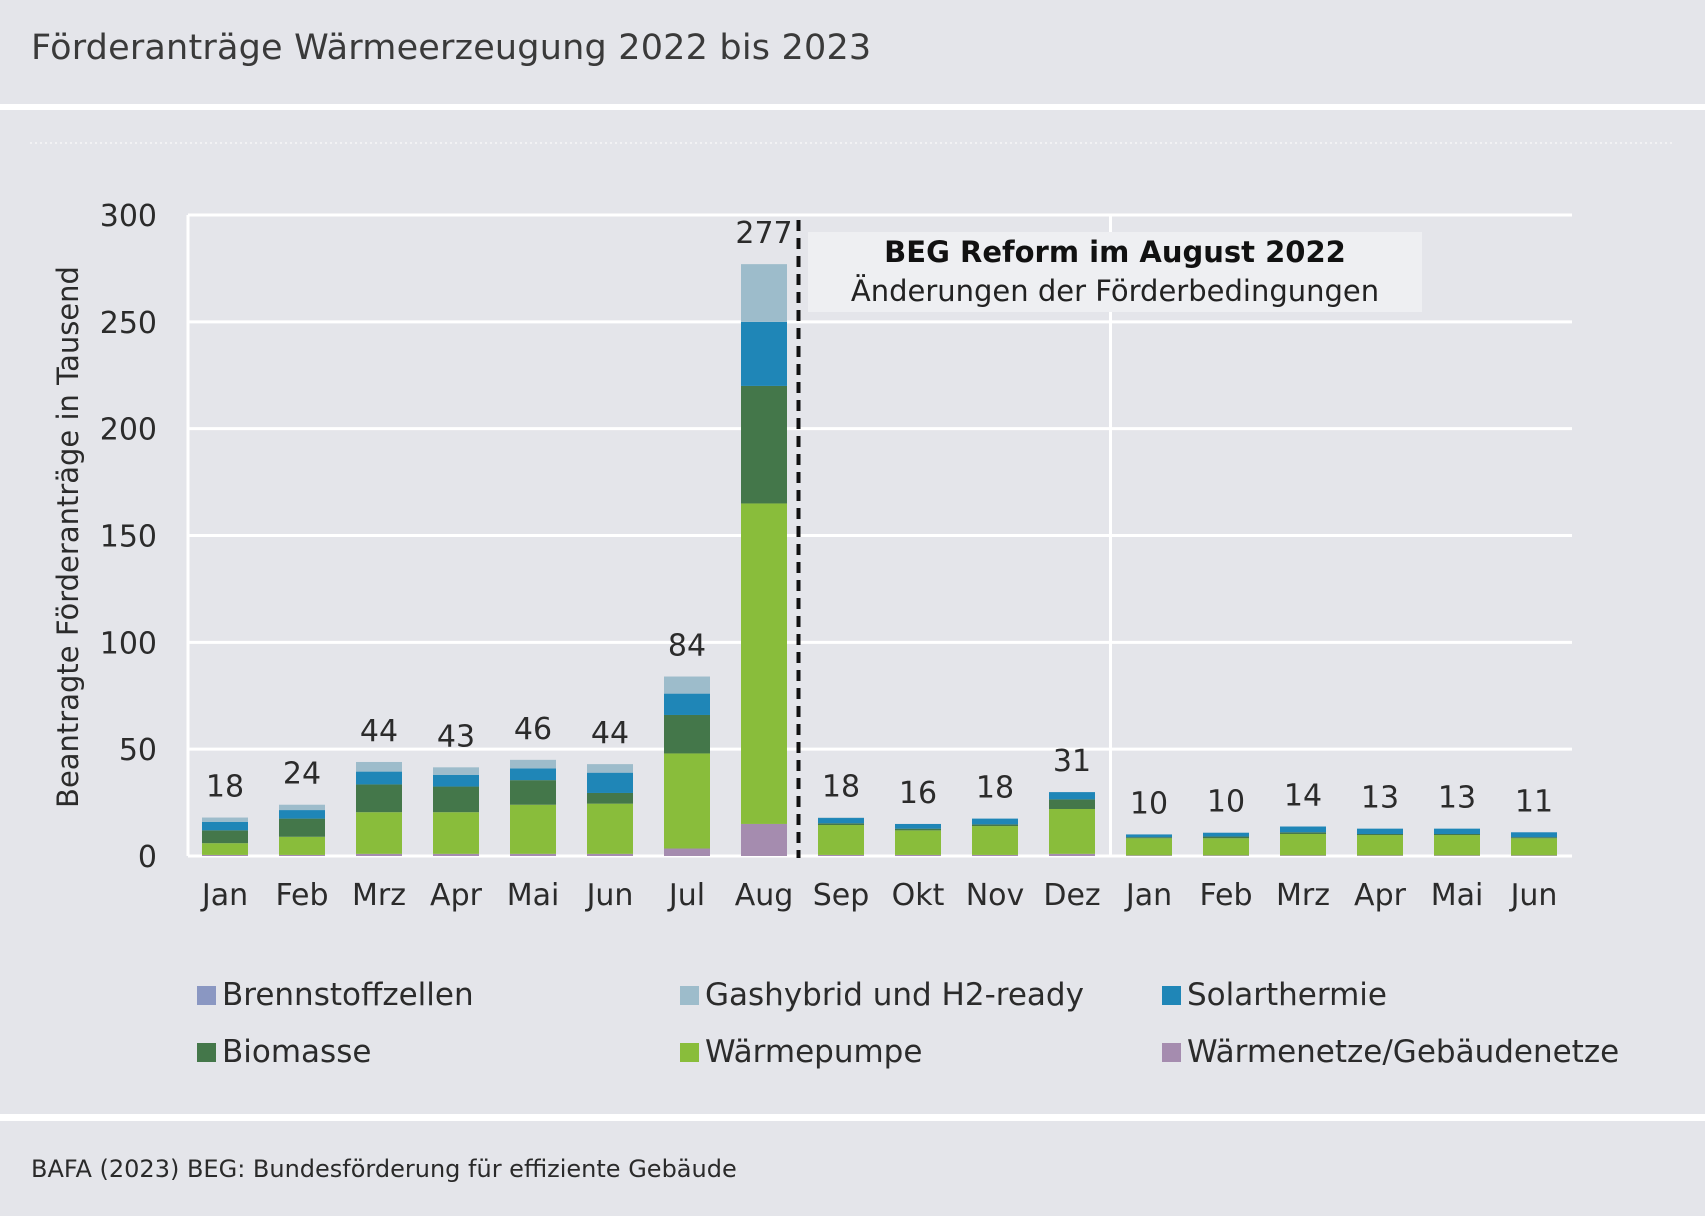 The width and height of the screenshot is (1705, 1216). Describe the element at coordinates (1071, 895) in the screenshot. I see `x-tick-label: Dez` at that location.